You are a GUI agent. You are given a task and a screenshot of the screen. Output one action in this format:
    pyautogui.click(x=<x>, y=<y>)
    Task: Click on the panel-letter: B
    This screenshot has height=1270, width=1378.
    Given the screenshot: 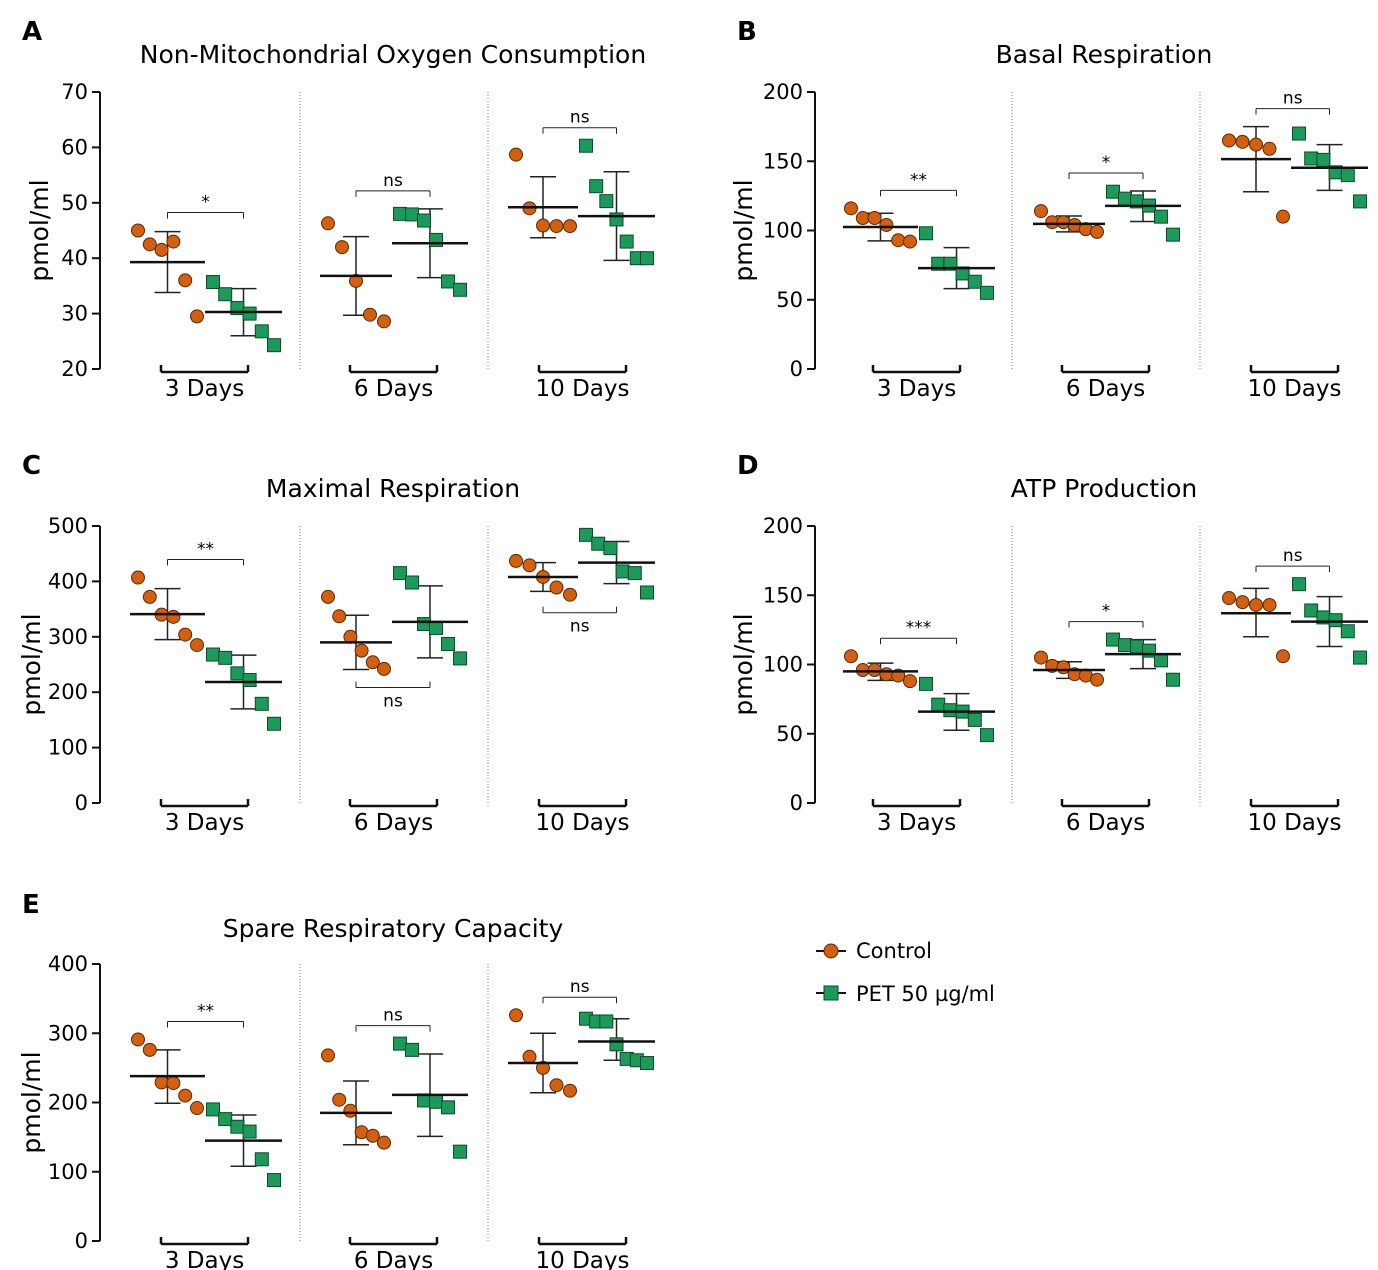 What is the action you would take?
    pyautogui.click(x=747, y=32)
    